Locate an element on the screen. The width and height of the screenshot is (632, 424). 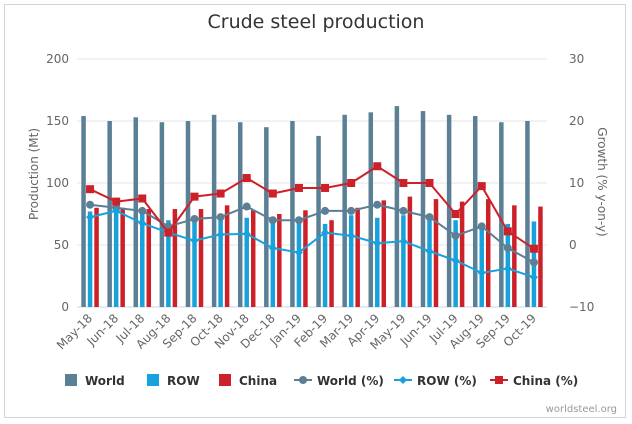
legend-item-row: ROW (%) is located at coordinates (447, 381).